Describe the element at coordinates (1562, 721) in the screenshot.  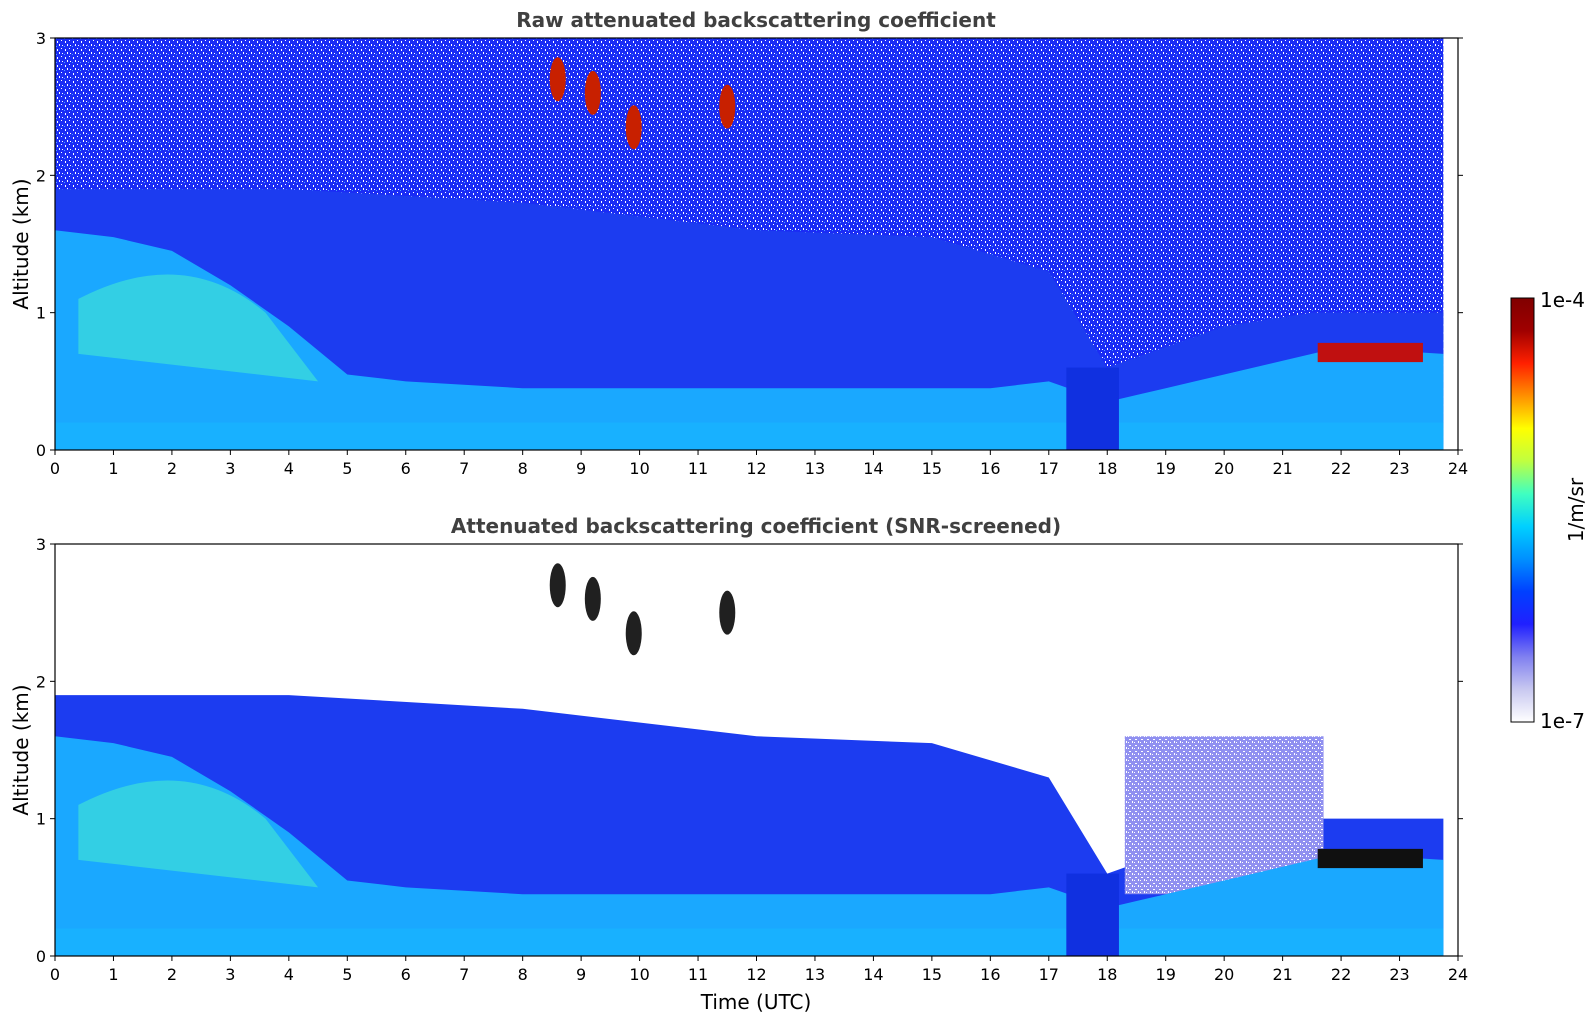
I see `colorbar-min-label: 1e-7` at that location.